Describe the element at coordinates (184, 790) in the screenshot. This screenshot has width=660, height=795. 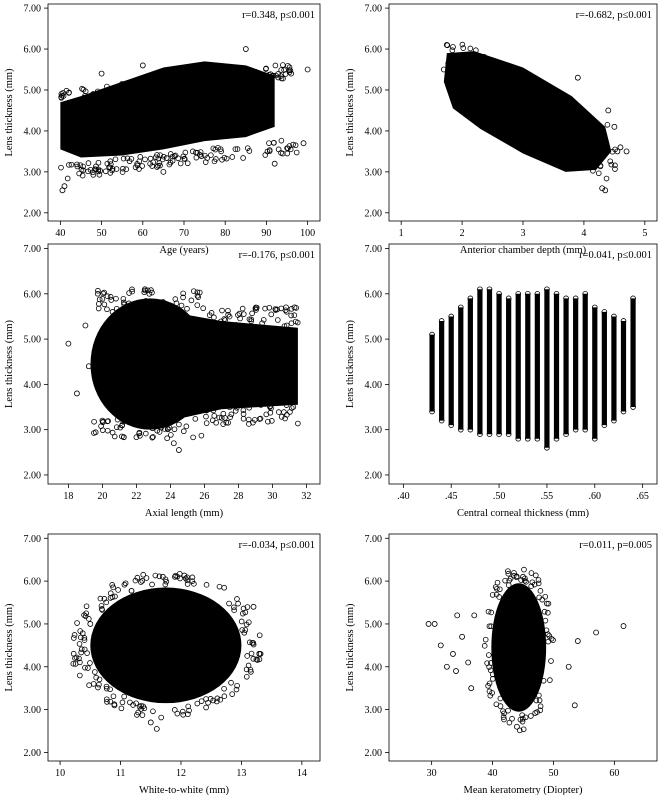
I see `x-axis-label: White-to-white (mm)` at that location.